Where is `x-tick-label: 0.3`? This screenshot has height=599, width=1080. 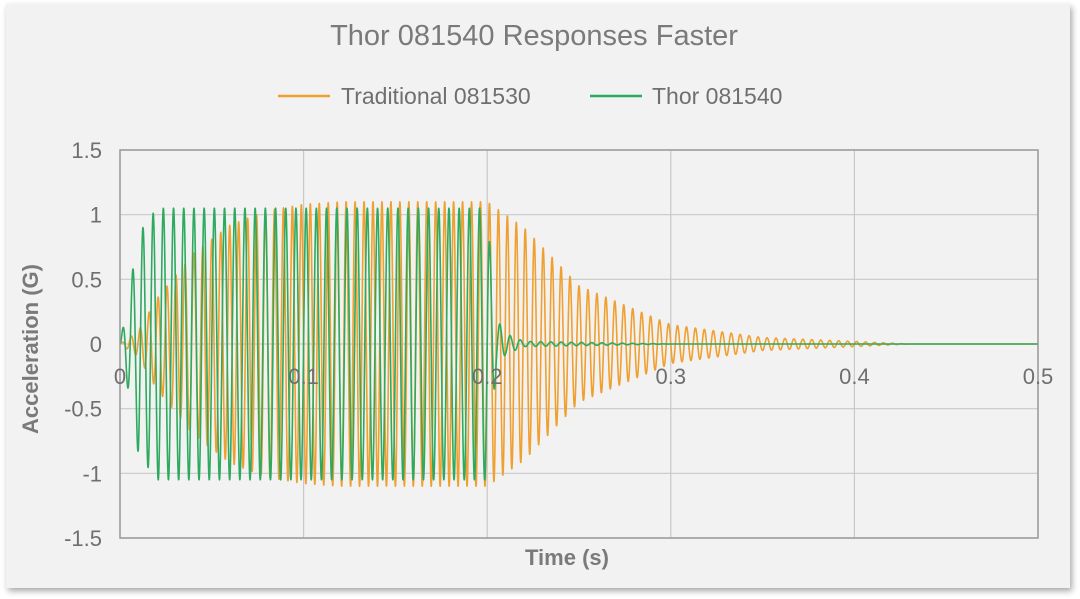 x-tick-label: 0.3 is located at coordinates (671, 376).